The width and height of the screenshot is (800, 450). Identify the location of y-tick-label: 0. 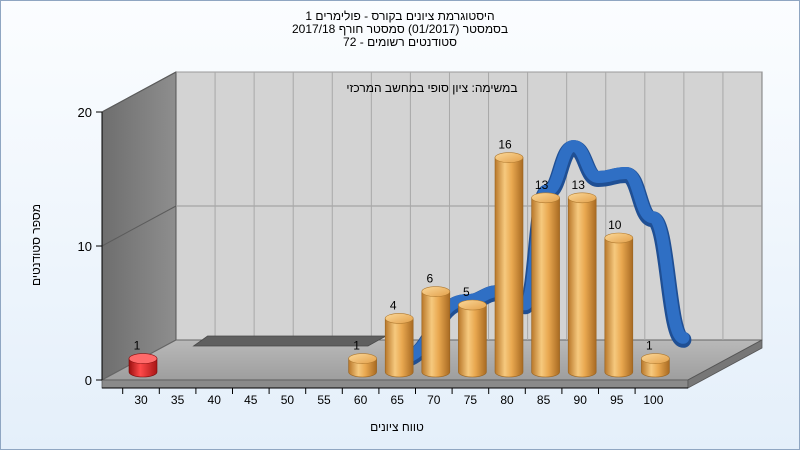
(88, 380).